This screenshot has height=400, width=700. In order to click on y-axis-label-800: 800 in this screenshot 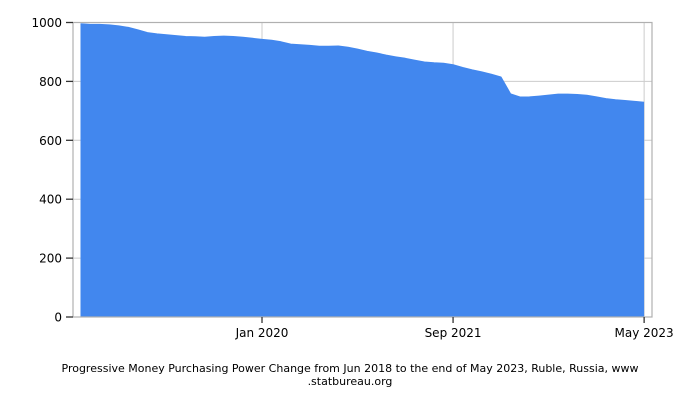, I will do `click(50, 82)`.